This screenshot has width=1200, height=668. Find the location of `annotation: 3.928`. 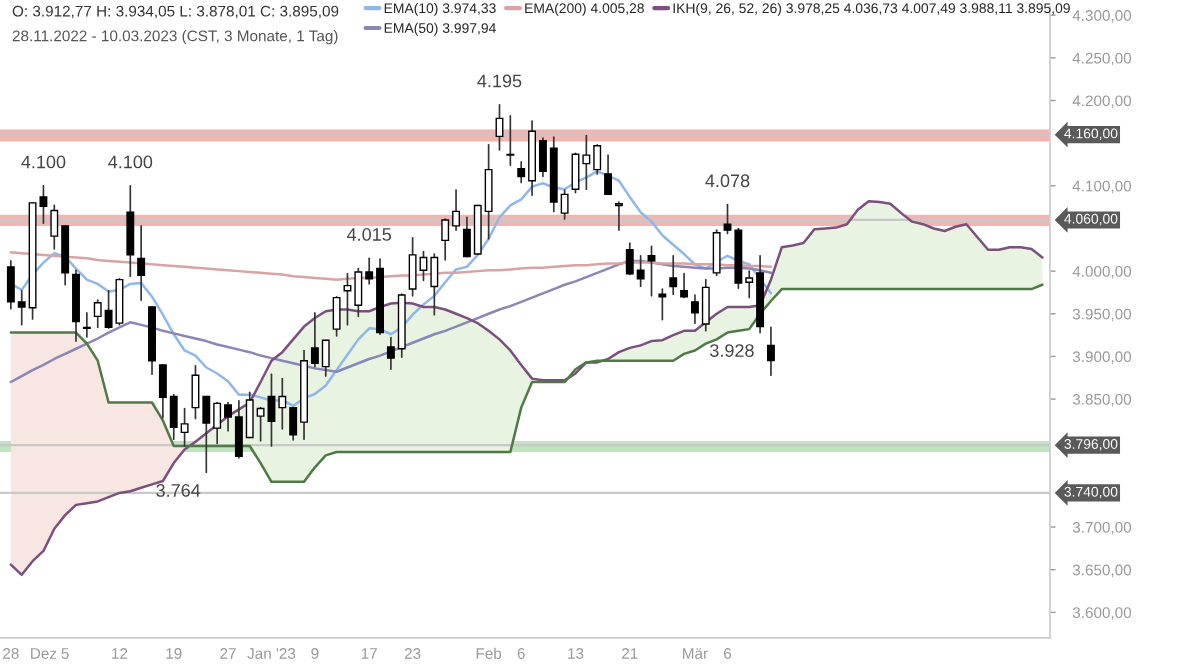

annotation: 3.928 is located at coordinates (732, 350).